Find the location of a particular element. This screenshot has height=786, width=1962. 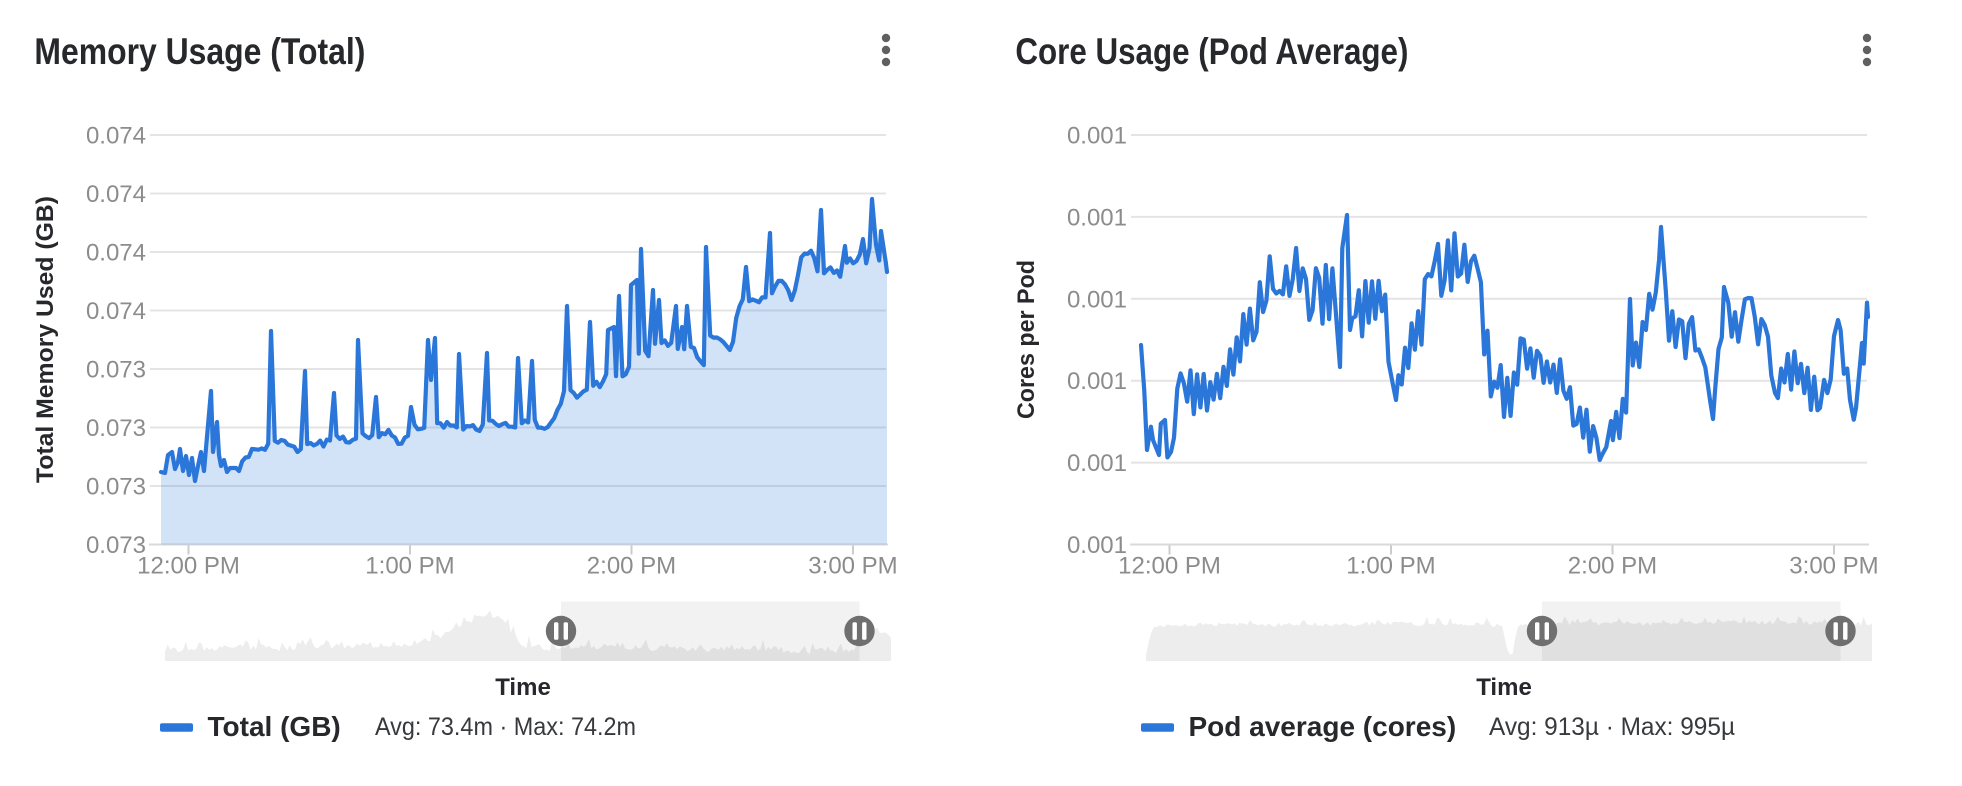

svg-text: Memory Usage (Total) is located at coordinates (199, 51).